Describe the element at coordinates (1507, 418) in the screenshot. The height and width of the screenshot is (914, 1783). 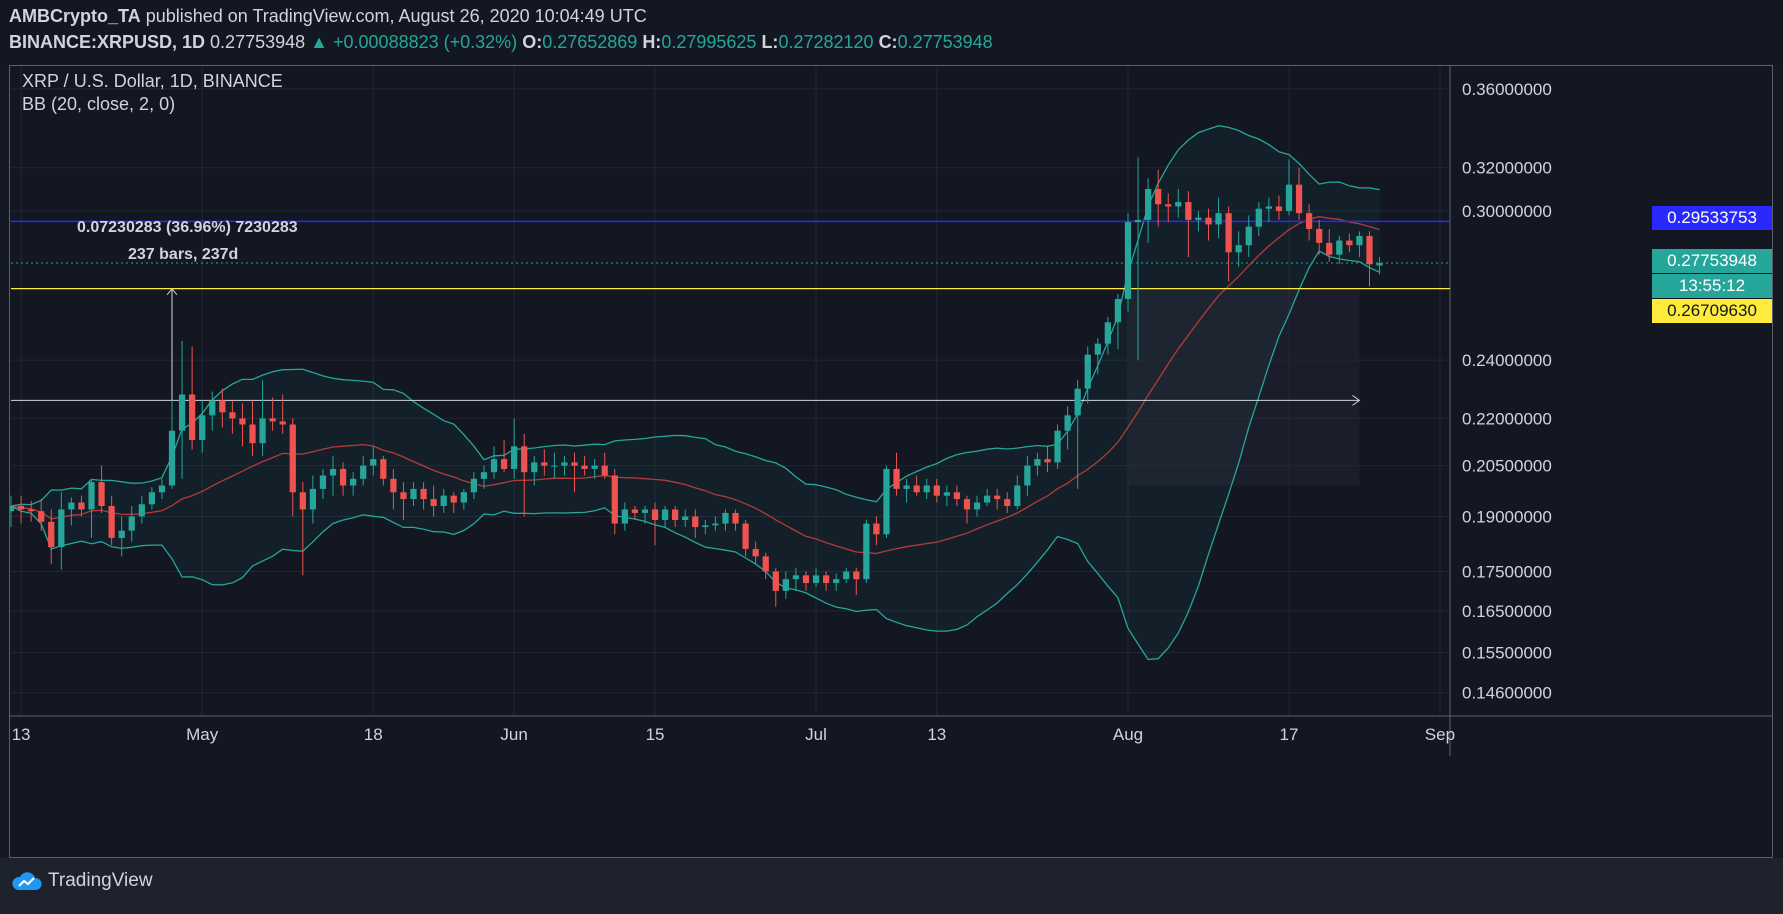
I see `y-tick-label: 0.22000000` at that location.